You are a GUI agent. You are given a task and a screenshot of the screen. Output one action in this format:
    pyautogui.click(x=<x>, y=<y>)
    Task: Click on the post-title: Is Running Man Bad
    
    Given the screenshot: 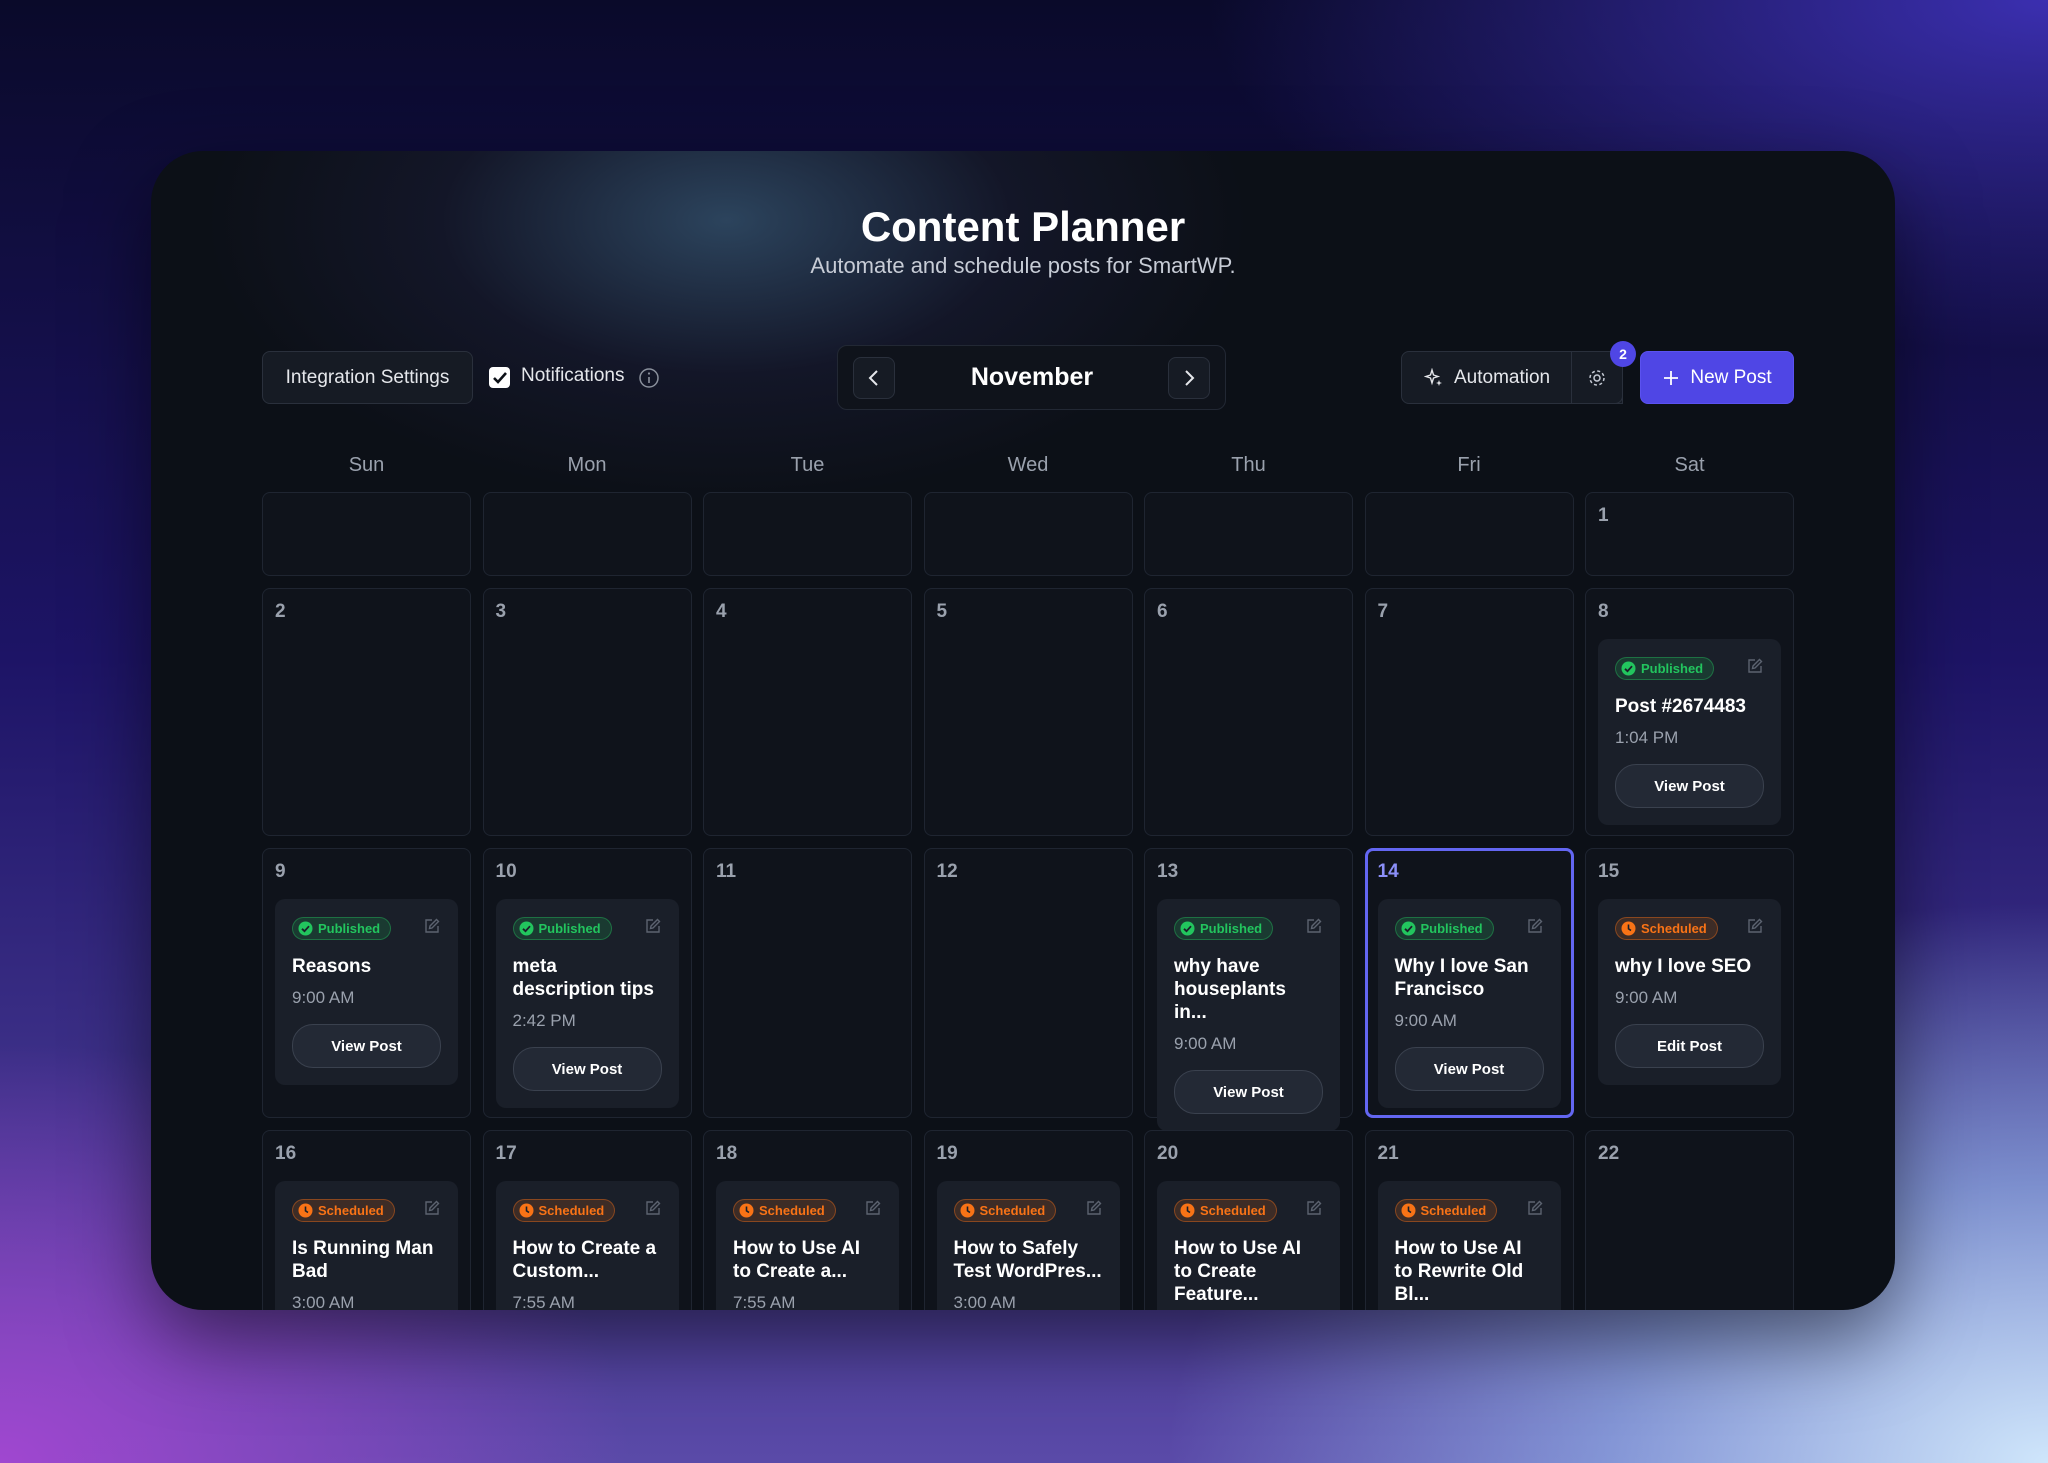 What is the action you would take?
    pyautogui.click(x=363, y=1260)
    